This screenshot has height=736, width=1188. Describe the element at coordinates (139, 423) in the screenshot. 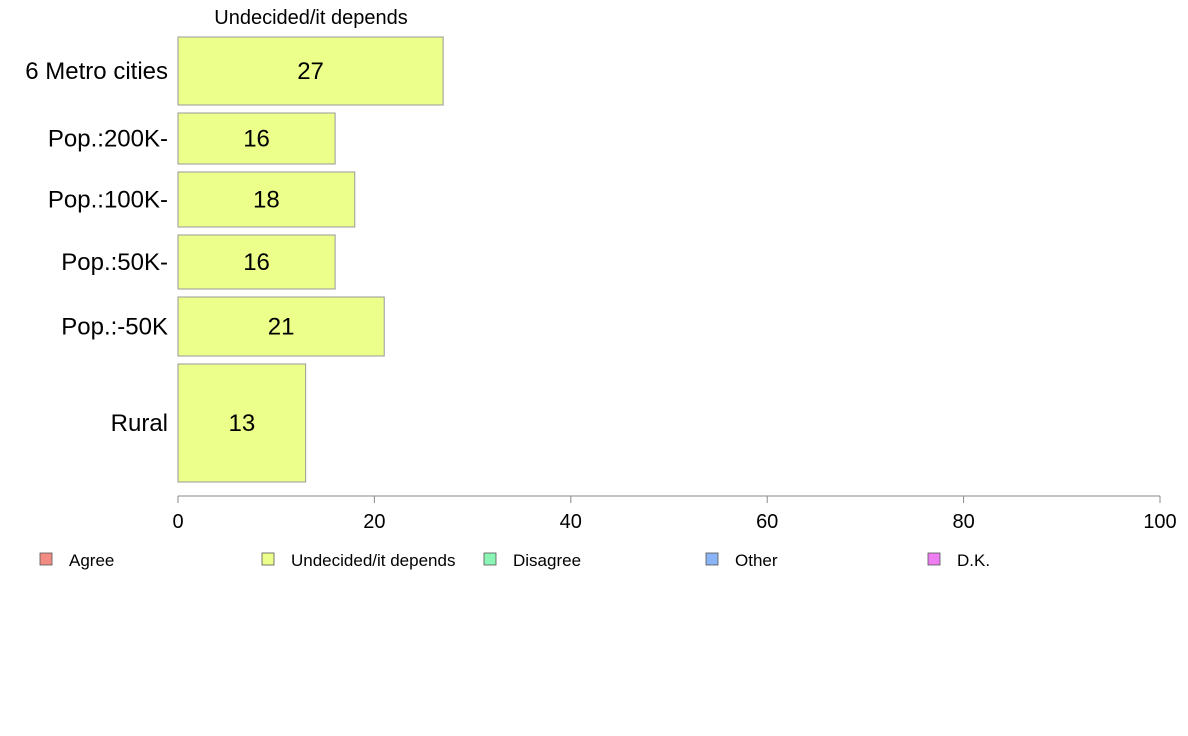

I see `category-label: Rural` at that location.